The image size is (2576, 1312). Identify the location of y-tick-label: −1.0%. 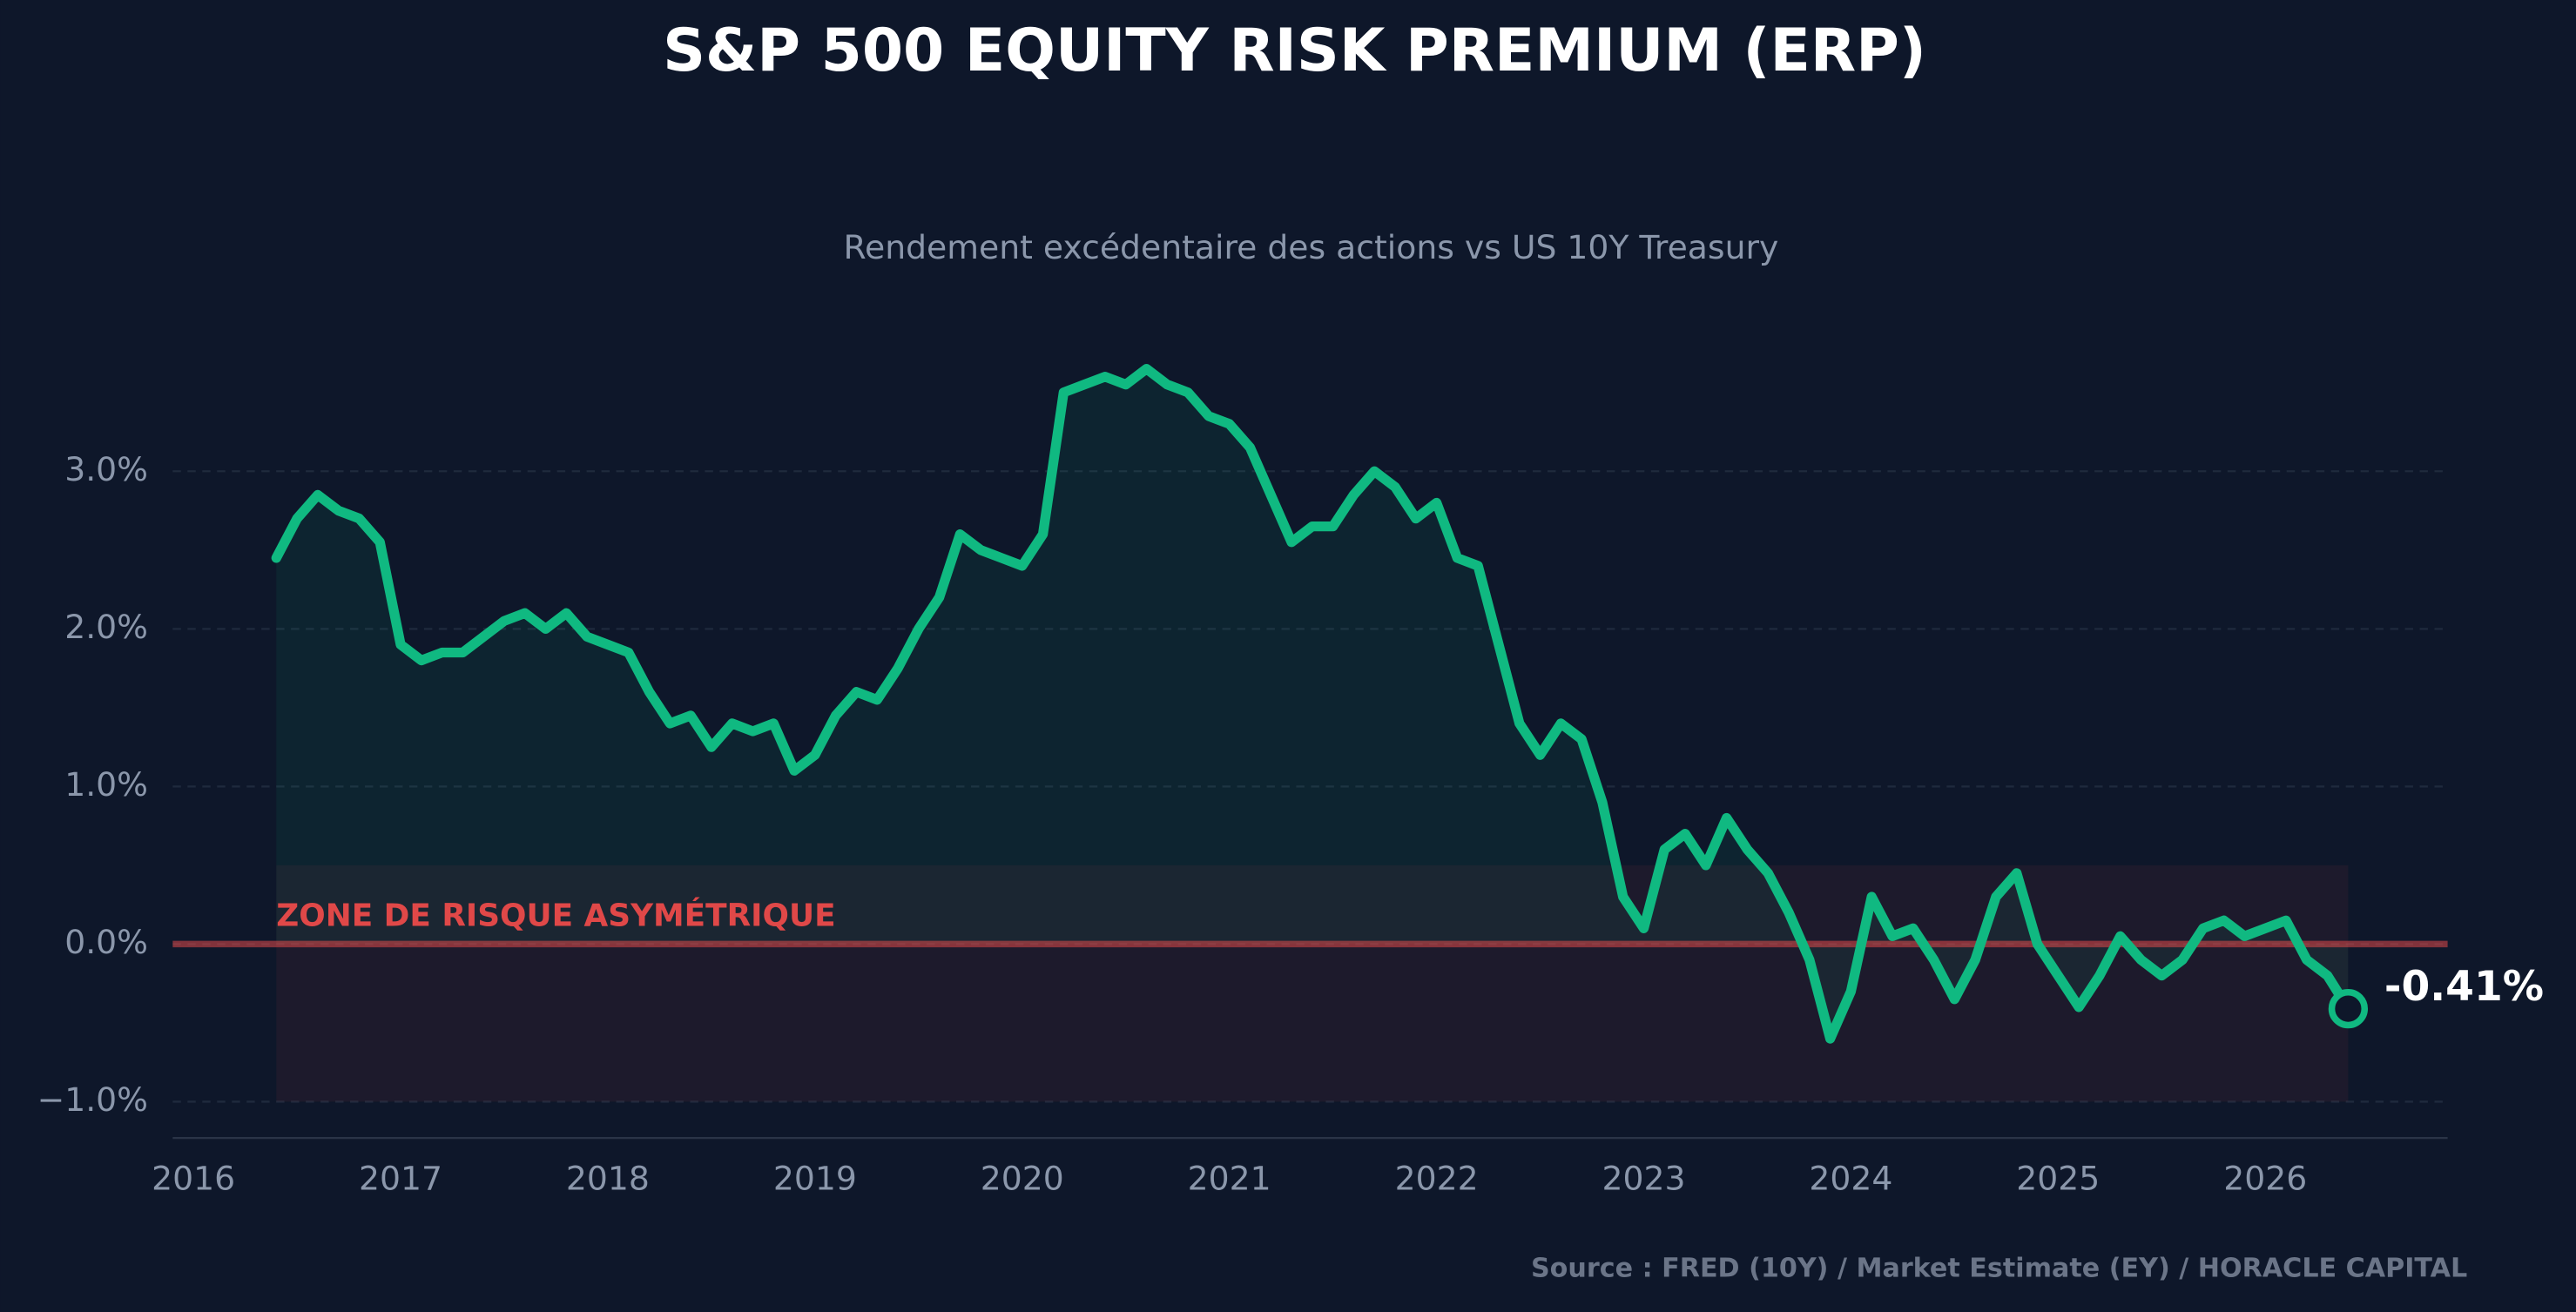
(92, 1099).